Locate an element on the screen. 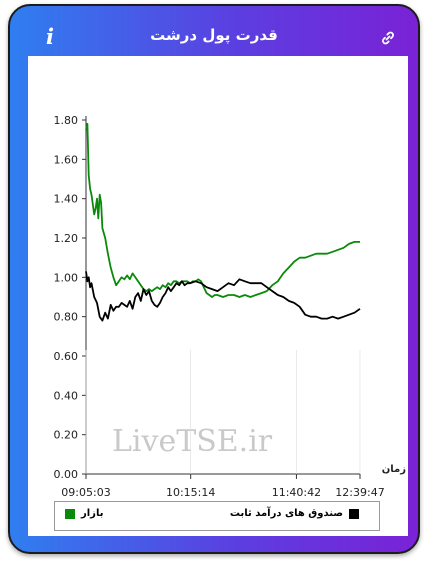 The height and width of the screenshot is (574, 428). link-icon is located at coordinates (388, 40).